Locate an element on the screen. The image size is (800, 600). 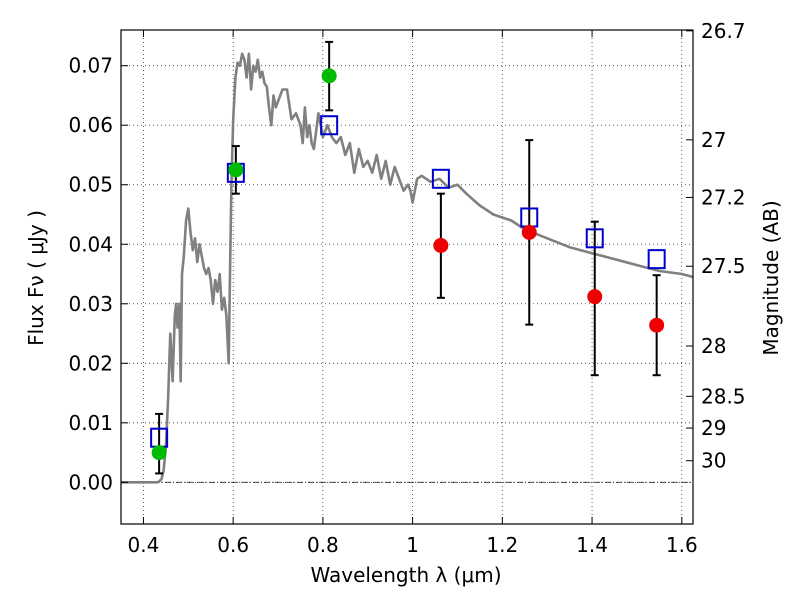
y-tick-label: 0.06 is located at coordinates (90, 125).